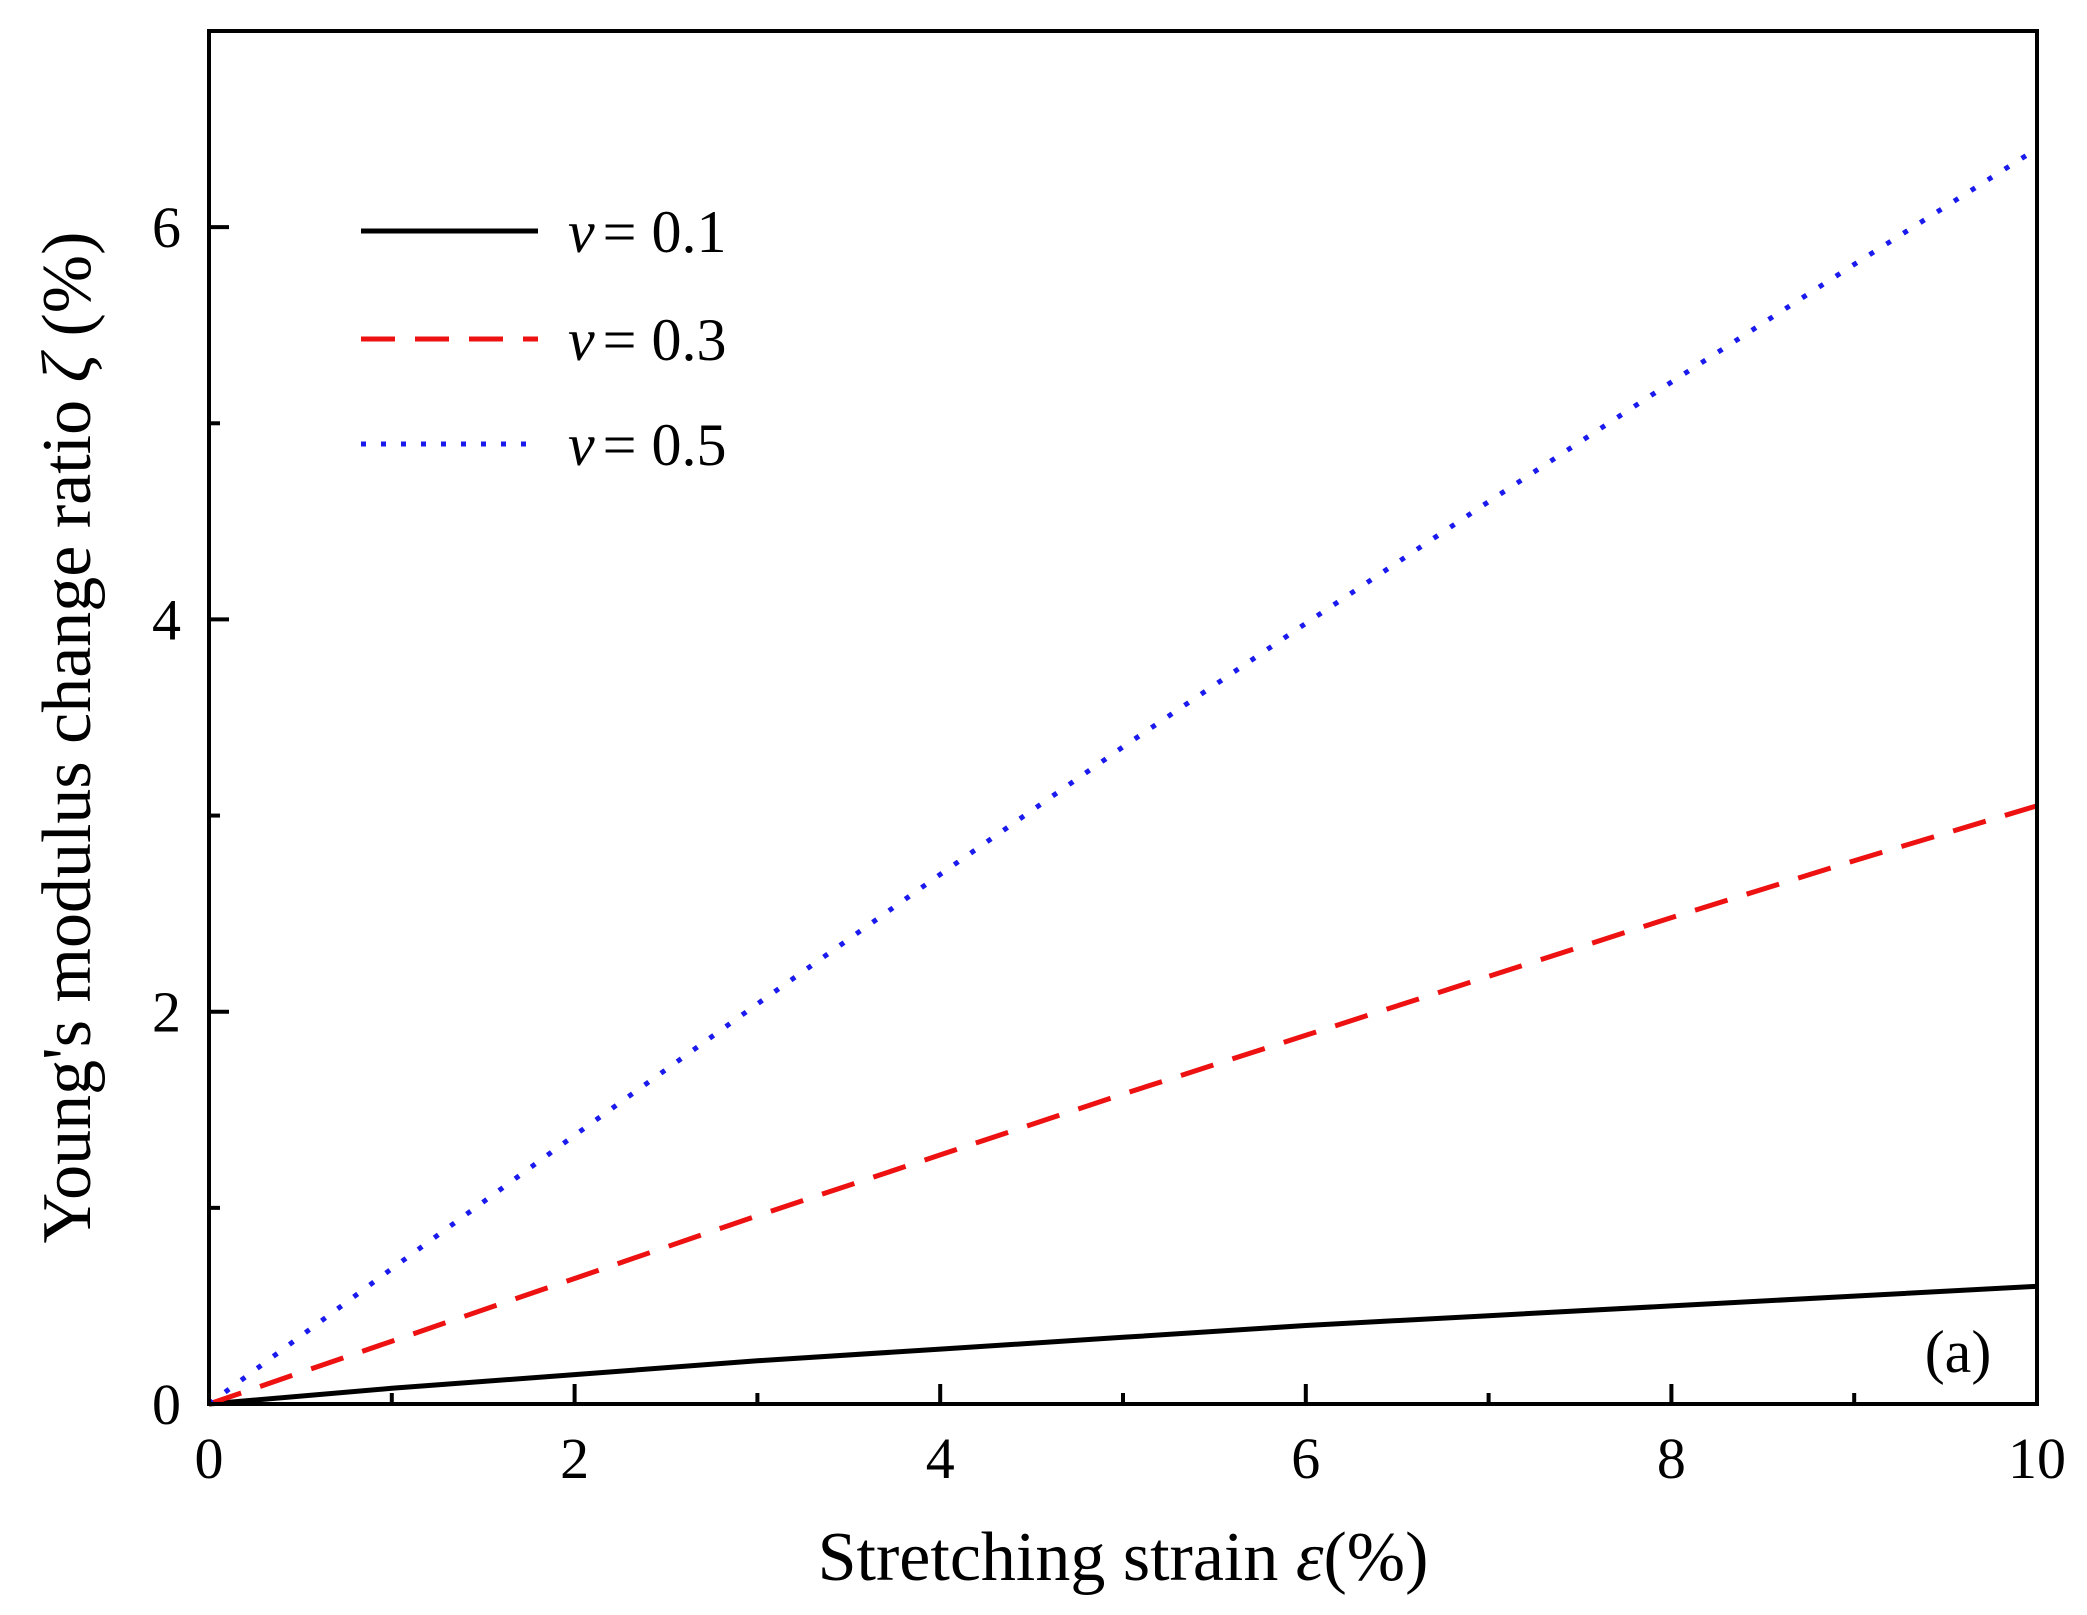 The width and height of the screenshot is (2087, 1615). What do you see at coordinates (2037, 1458) in the screenshot?
I see `x-tick-label: 10` at bounding box center [2037, 1458].